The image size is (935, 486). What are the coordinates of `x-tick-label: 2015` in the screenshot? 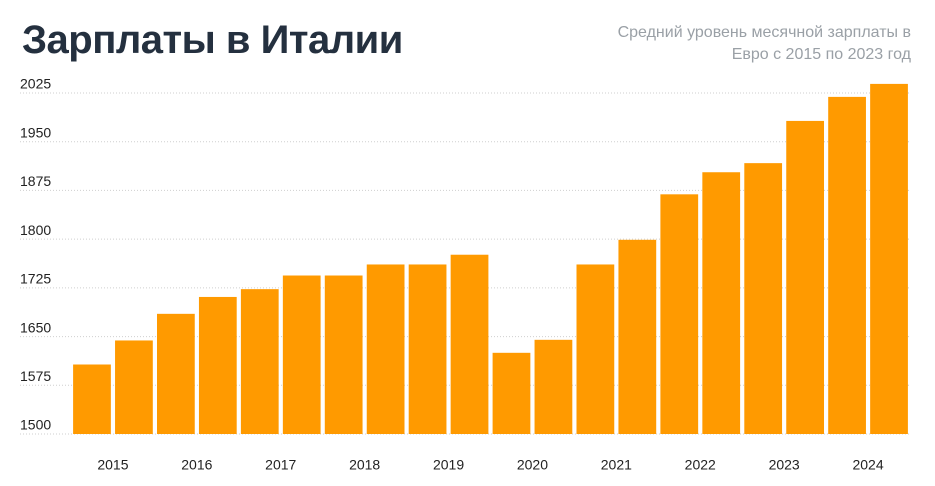 It's located at (112, 465).